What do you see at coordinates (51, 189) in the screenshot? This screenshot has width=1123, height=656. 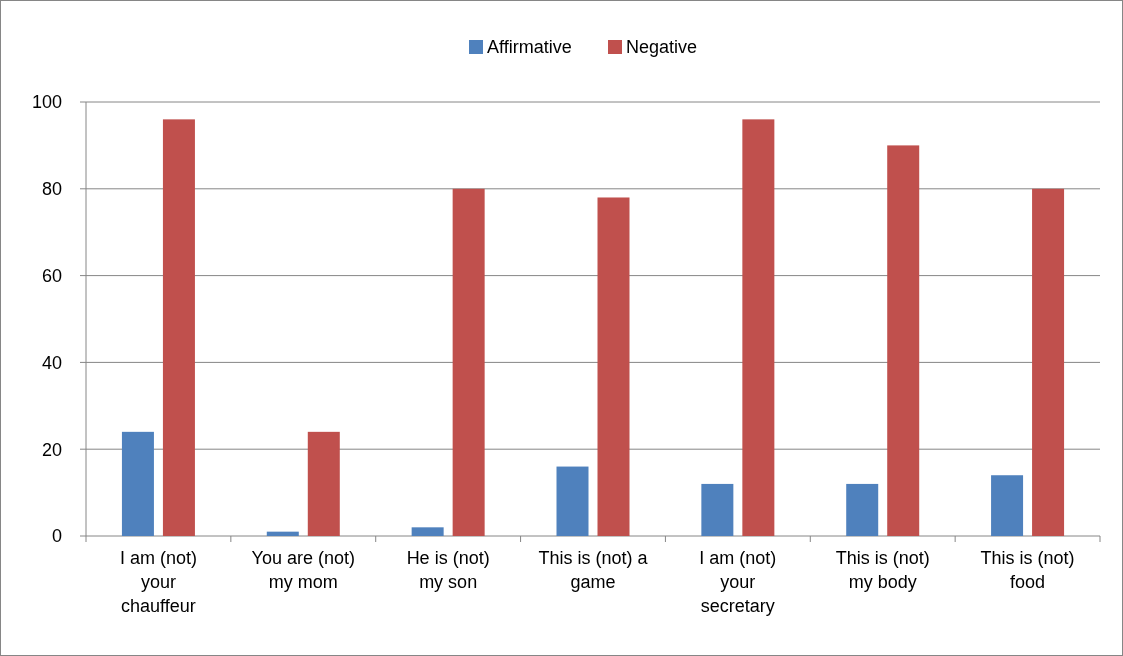 I see `y-tick-label: 80` at bounding box center [51, 189].